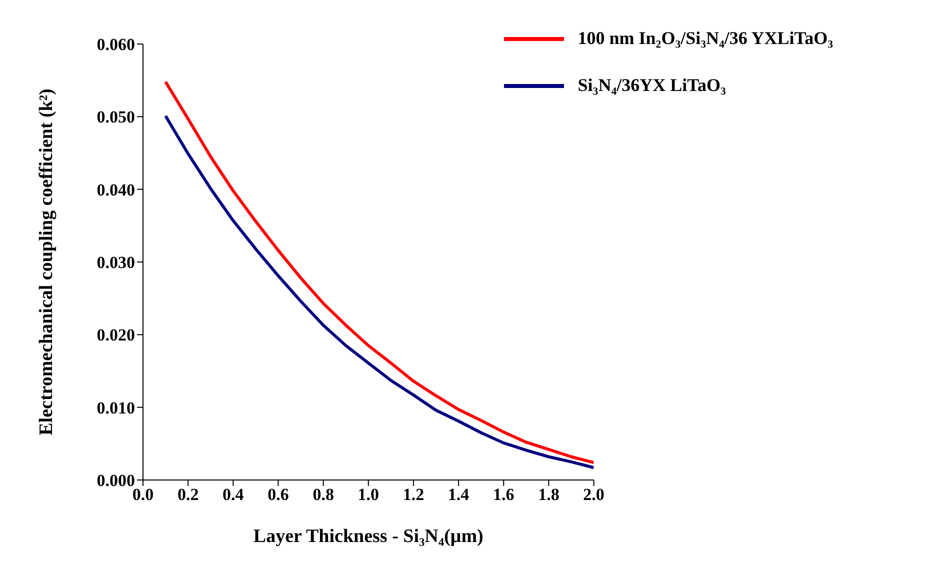 The image size is (949, 567). I want to click on x-tick-label: 1.0, so click(369, 494).